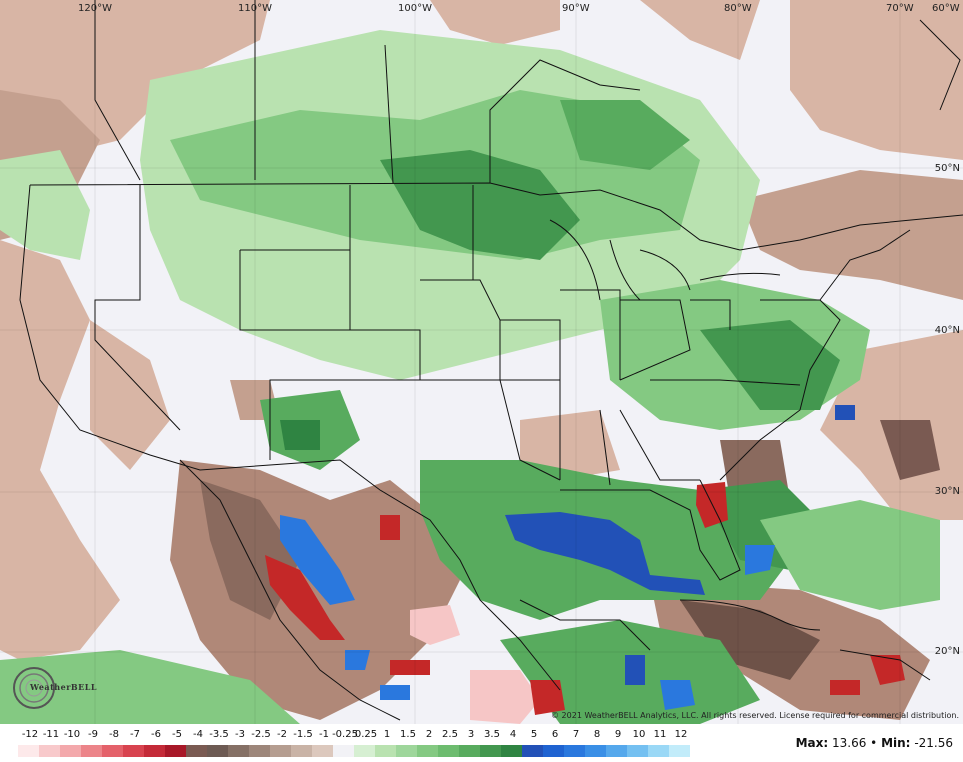 The height and width of the screenshot is (762, 963). I want to click on legend-tick-label: 7, so click(576, 734).